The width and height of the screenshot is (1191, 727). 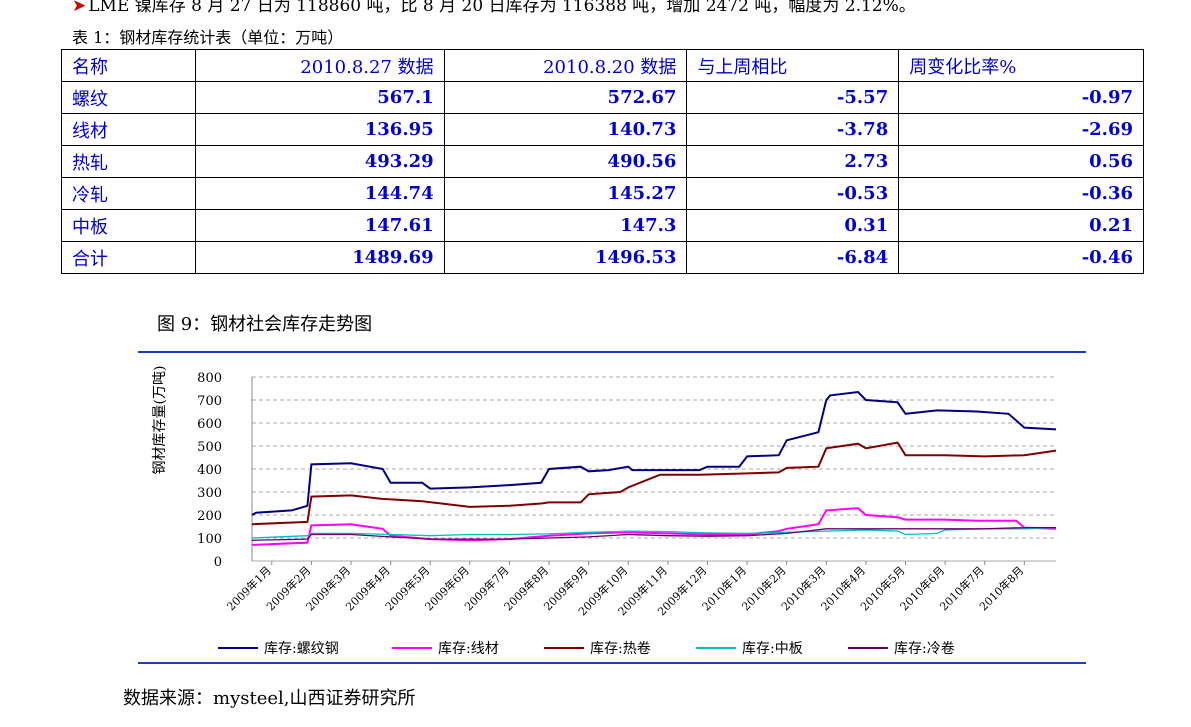 What do you see at coordinates (269, 698) in the screenshot?
I see `data-source: 数据来源：mysteel,山西证券研究所` at bounding box center [269, 698].